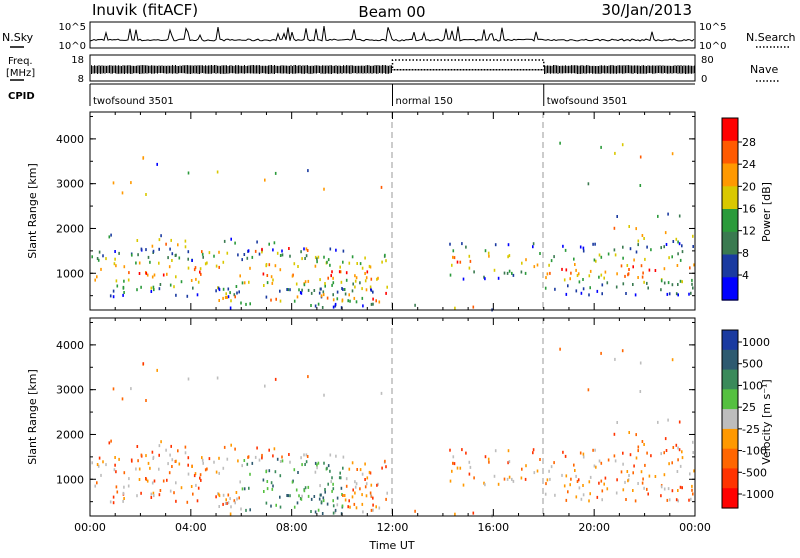 The image size is (800, 558). I want to click on colorbar-swatch, so click(730, 198).